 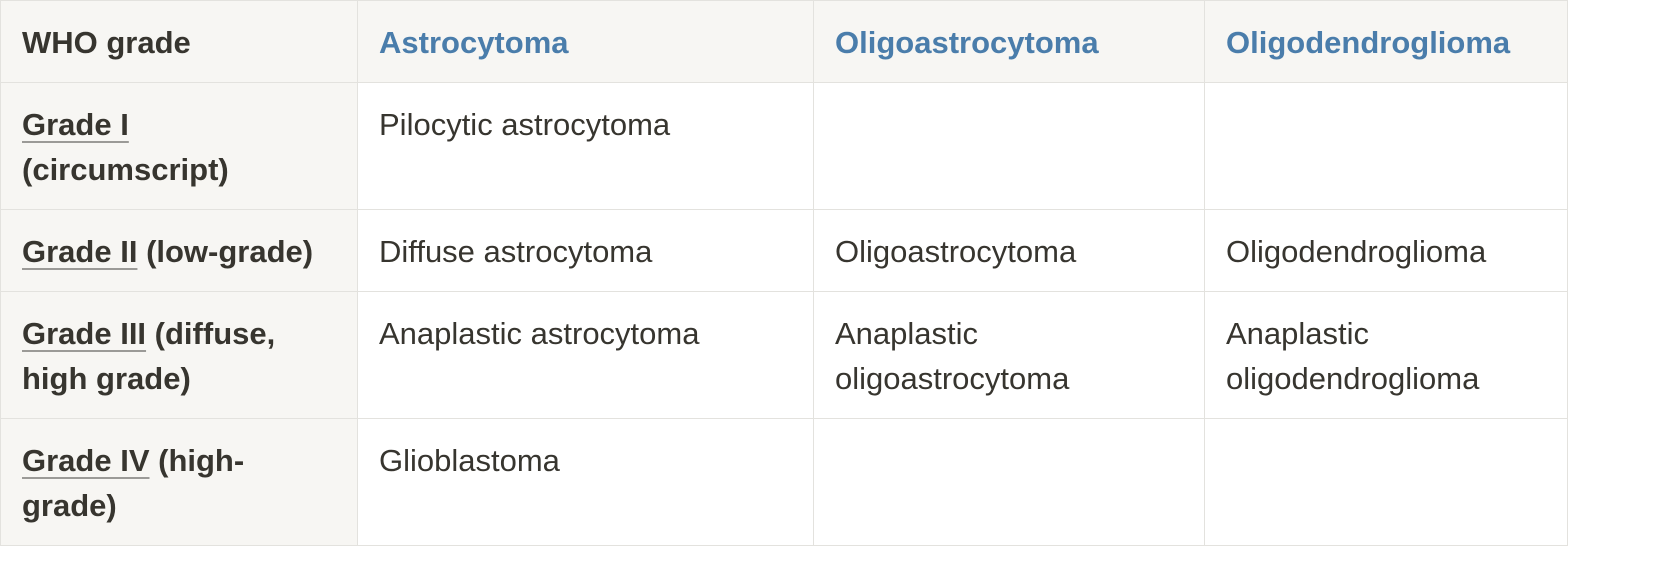 I want to click on grade-1-link: Grade I, so click(x=75, y=124).